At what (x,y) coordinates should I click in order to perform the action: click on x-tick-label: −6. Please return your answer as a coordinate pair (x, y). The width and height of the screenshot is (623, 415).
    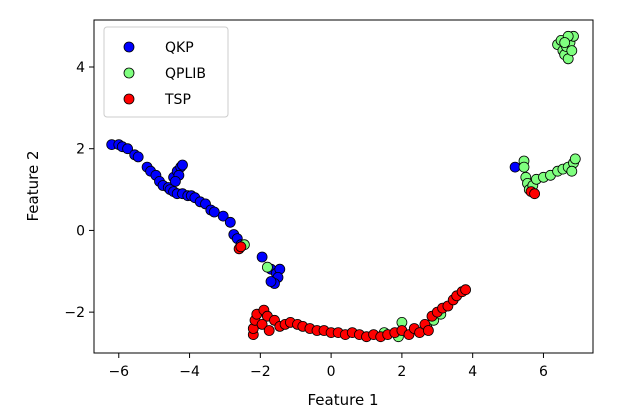
    Looking at the image, I should click on (118, 372).